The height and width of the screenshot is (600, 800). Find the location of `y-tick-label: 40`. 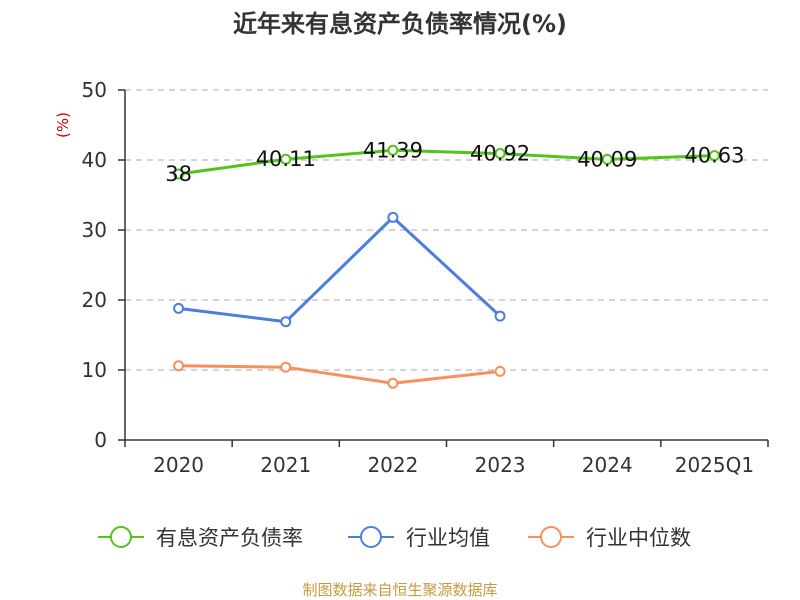

y-tick-label: 40 is located at coordinates (94, 160).